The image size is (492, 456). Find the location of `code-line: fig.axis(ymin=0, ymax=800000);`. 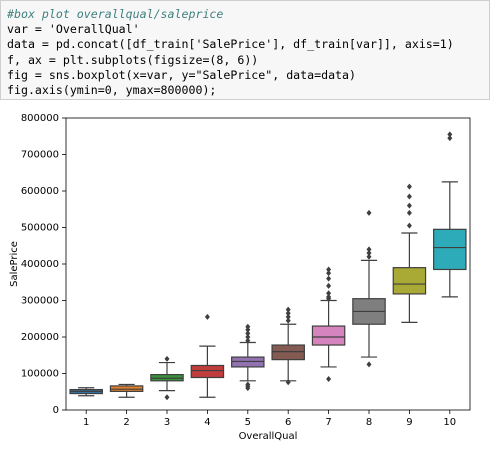

code-line: fig.axis(ymin=0, ymax=800000); is located at coordinates (112, 90).